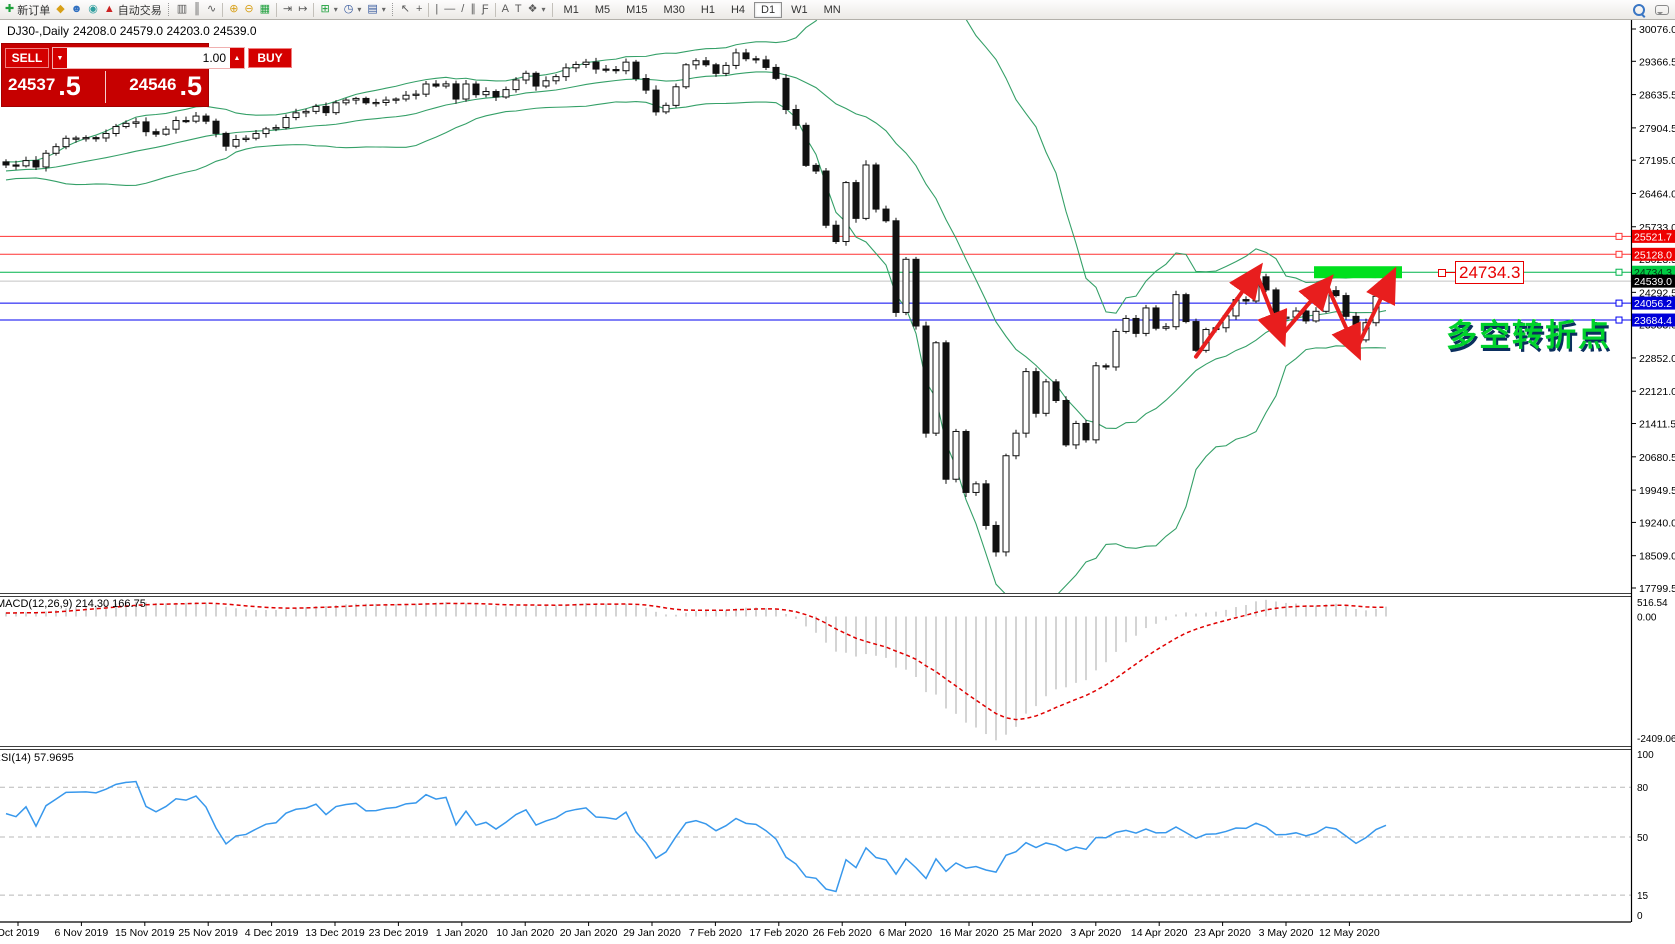  What do you see at coordinates (485, 9) in the screenshot?
I see `fibonacci-button: Ƒ` at bounding box center [485, 9].